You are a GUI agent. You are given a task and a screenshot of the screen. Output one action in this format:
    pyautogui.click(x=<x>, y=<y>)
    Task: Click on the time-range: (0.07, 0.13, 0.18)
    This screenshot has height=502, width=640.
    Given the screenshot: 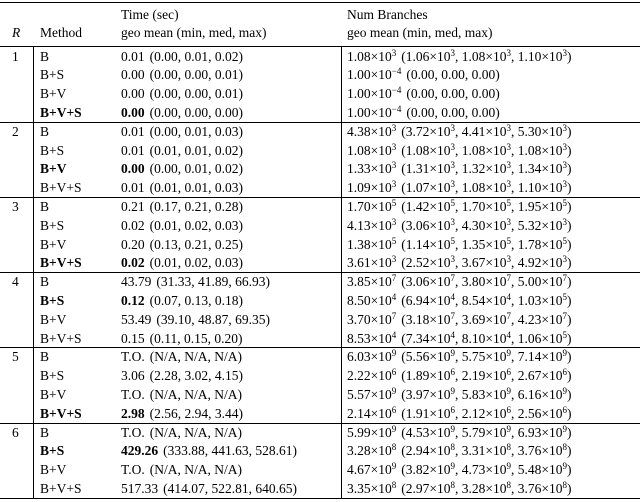 What is the action you would take?
    pyautogui.click(x=196, y=300)
    